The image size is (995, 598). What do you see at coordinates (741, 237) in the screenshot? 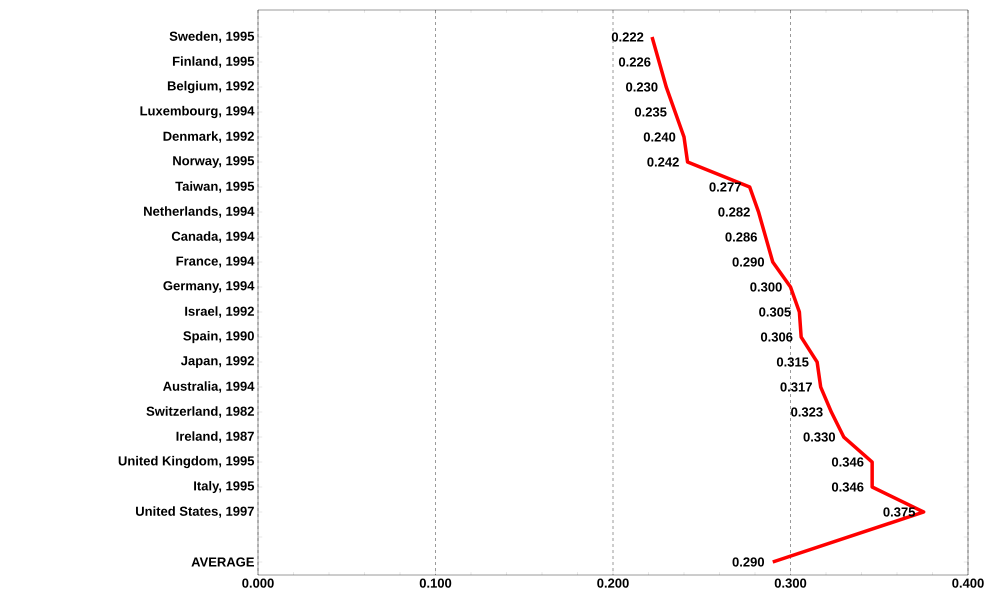
I see `data-label: 0.286` at bounding box center [741, 237].